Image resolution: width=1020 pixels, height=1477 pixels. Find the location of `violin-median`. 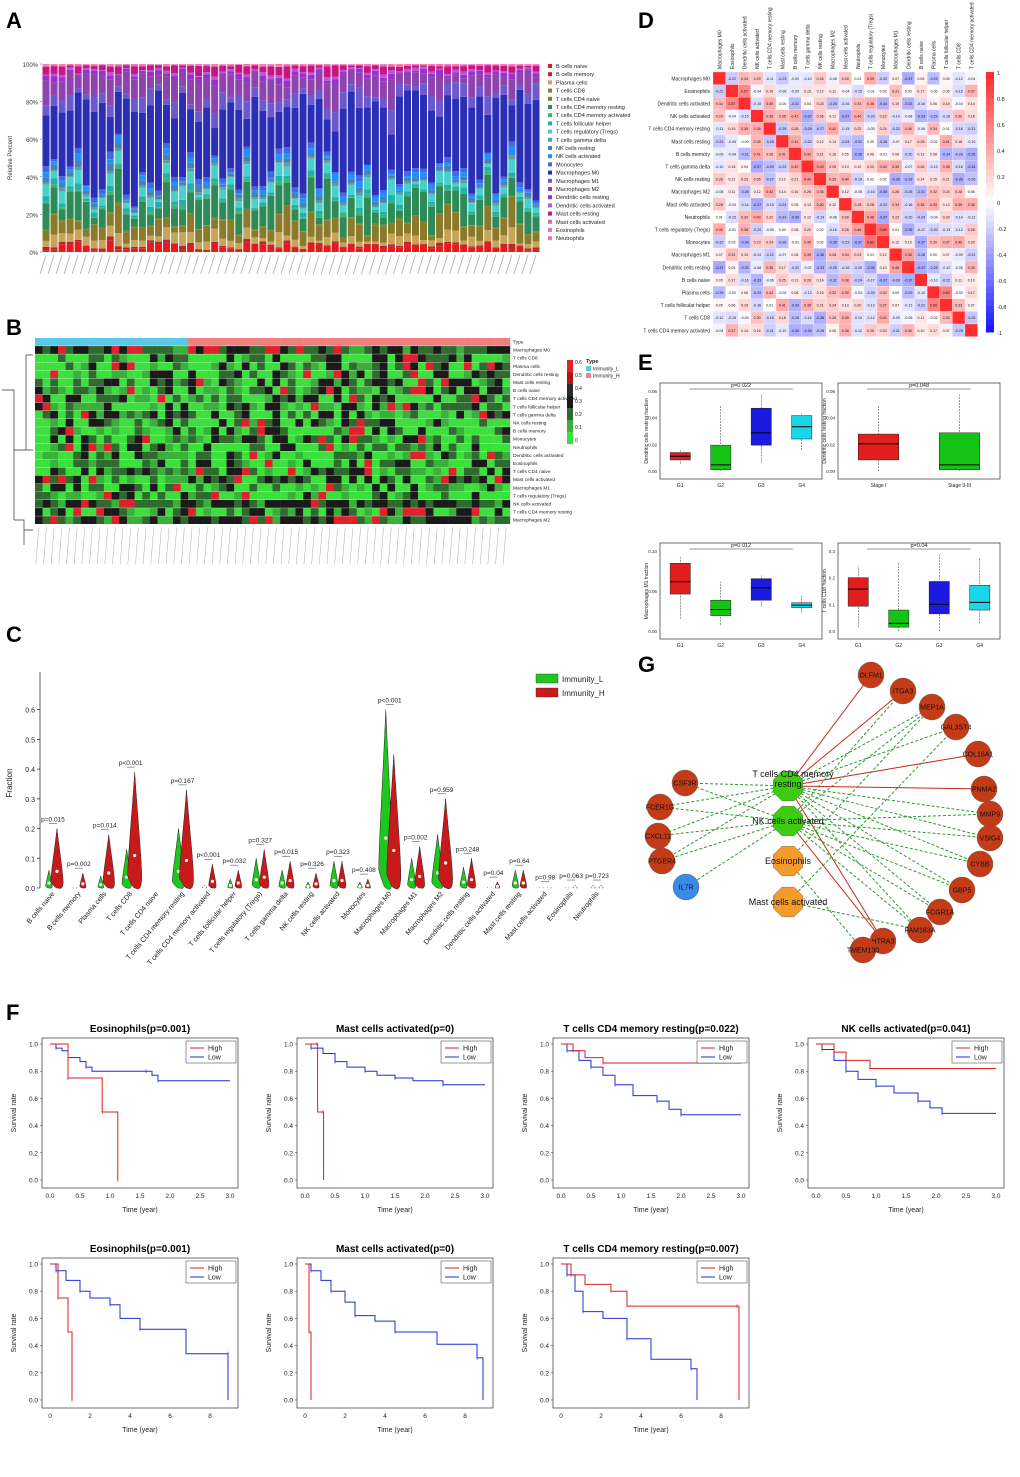

violin-median is located at coordinates (445, 863).